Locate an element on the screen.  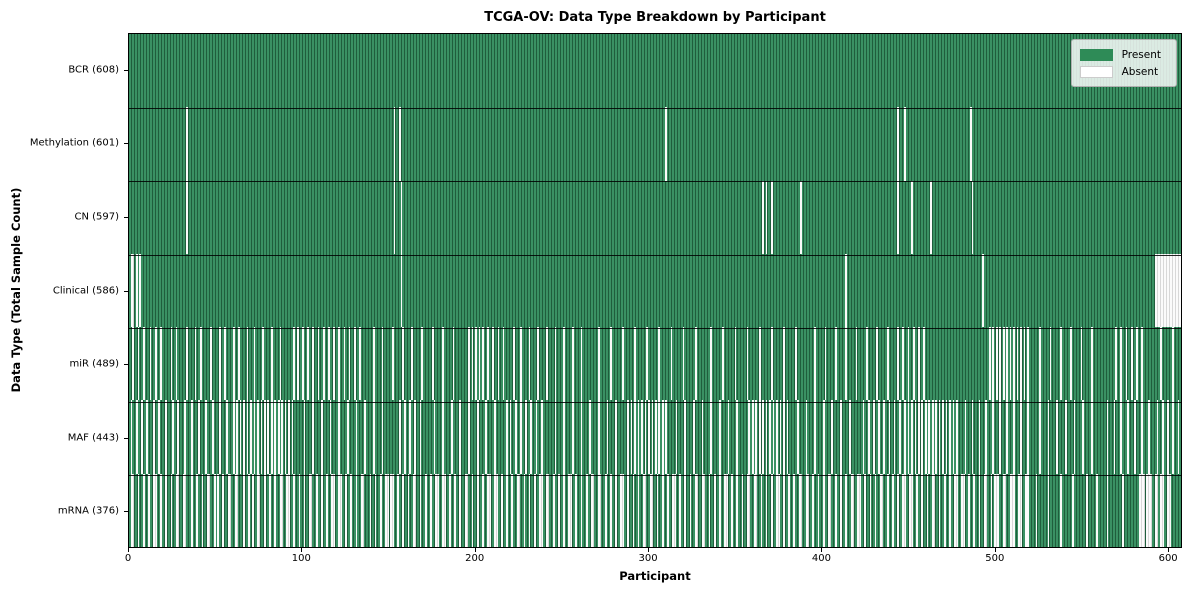
x-tick-label: 300 is located at coordinates (648, 558).